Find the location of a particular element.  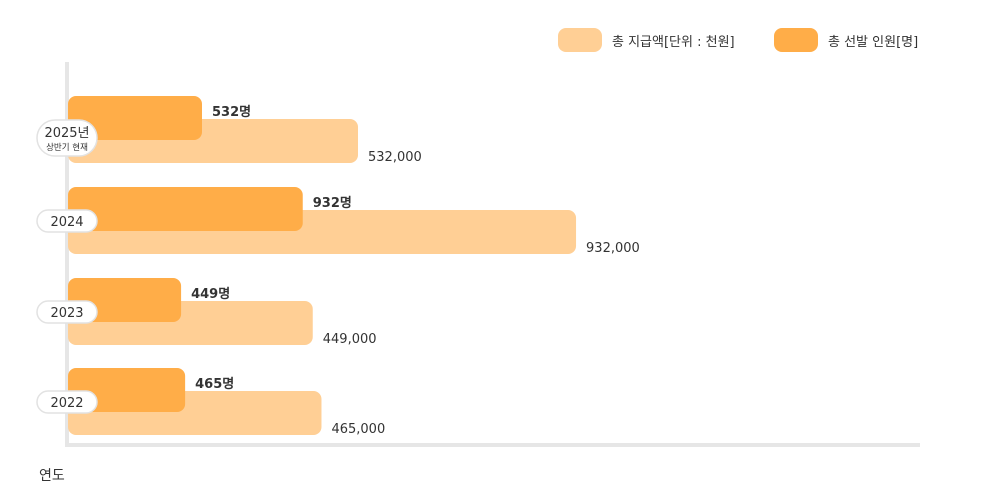

legend-amount: 총 지급액[단위 : 천원] is located at coordinates (646, 40).